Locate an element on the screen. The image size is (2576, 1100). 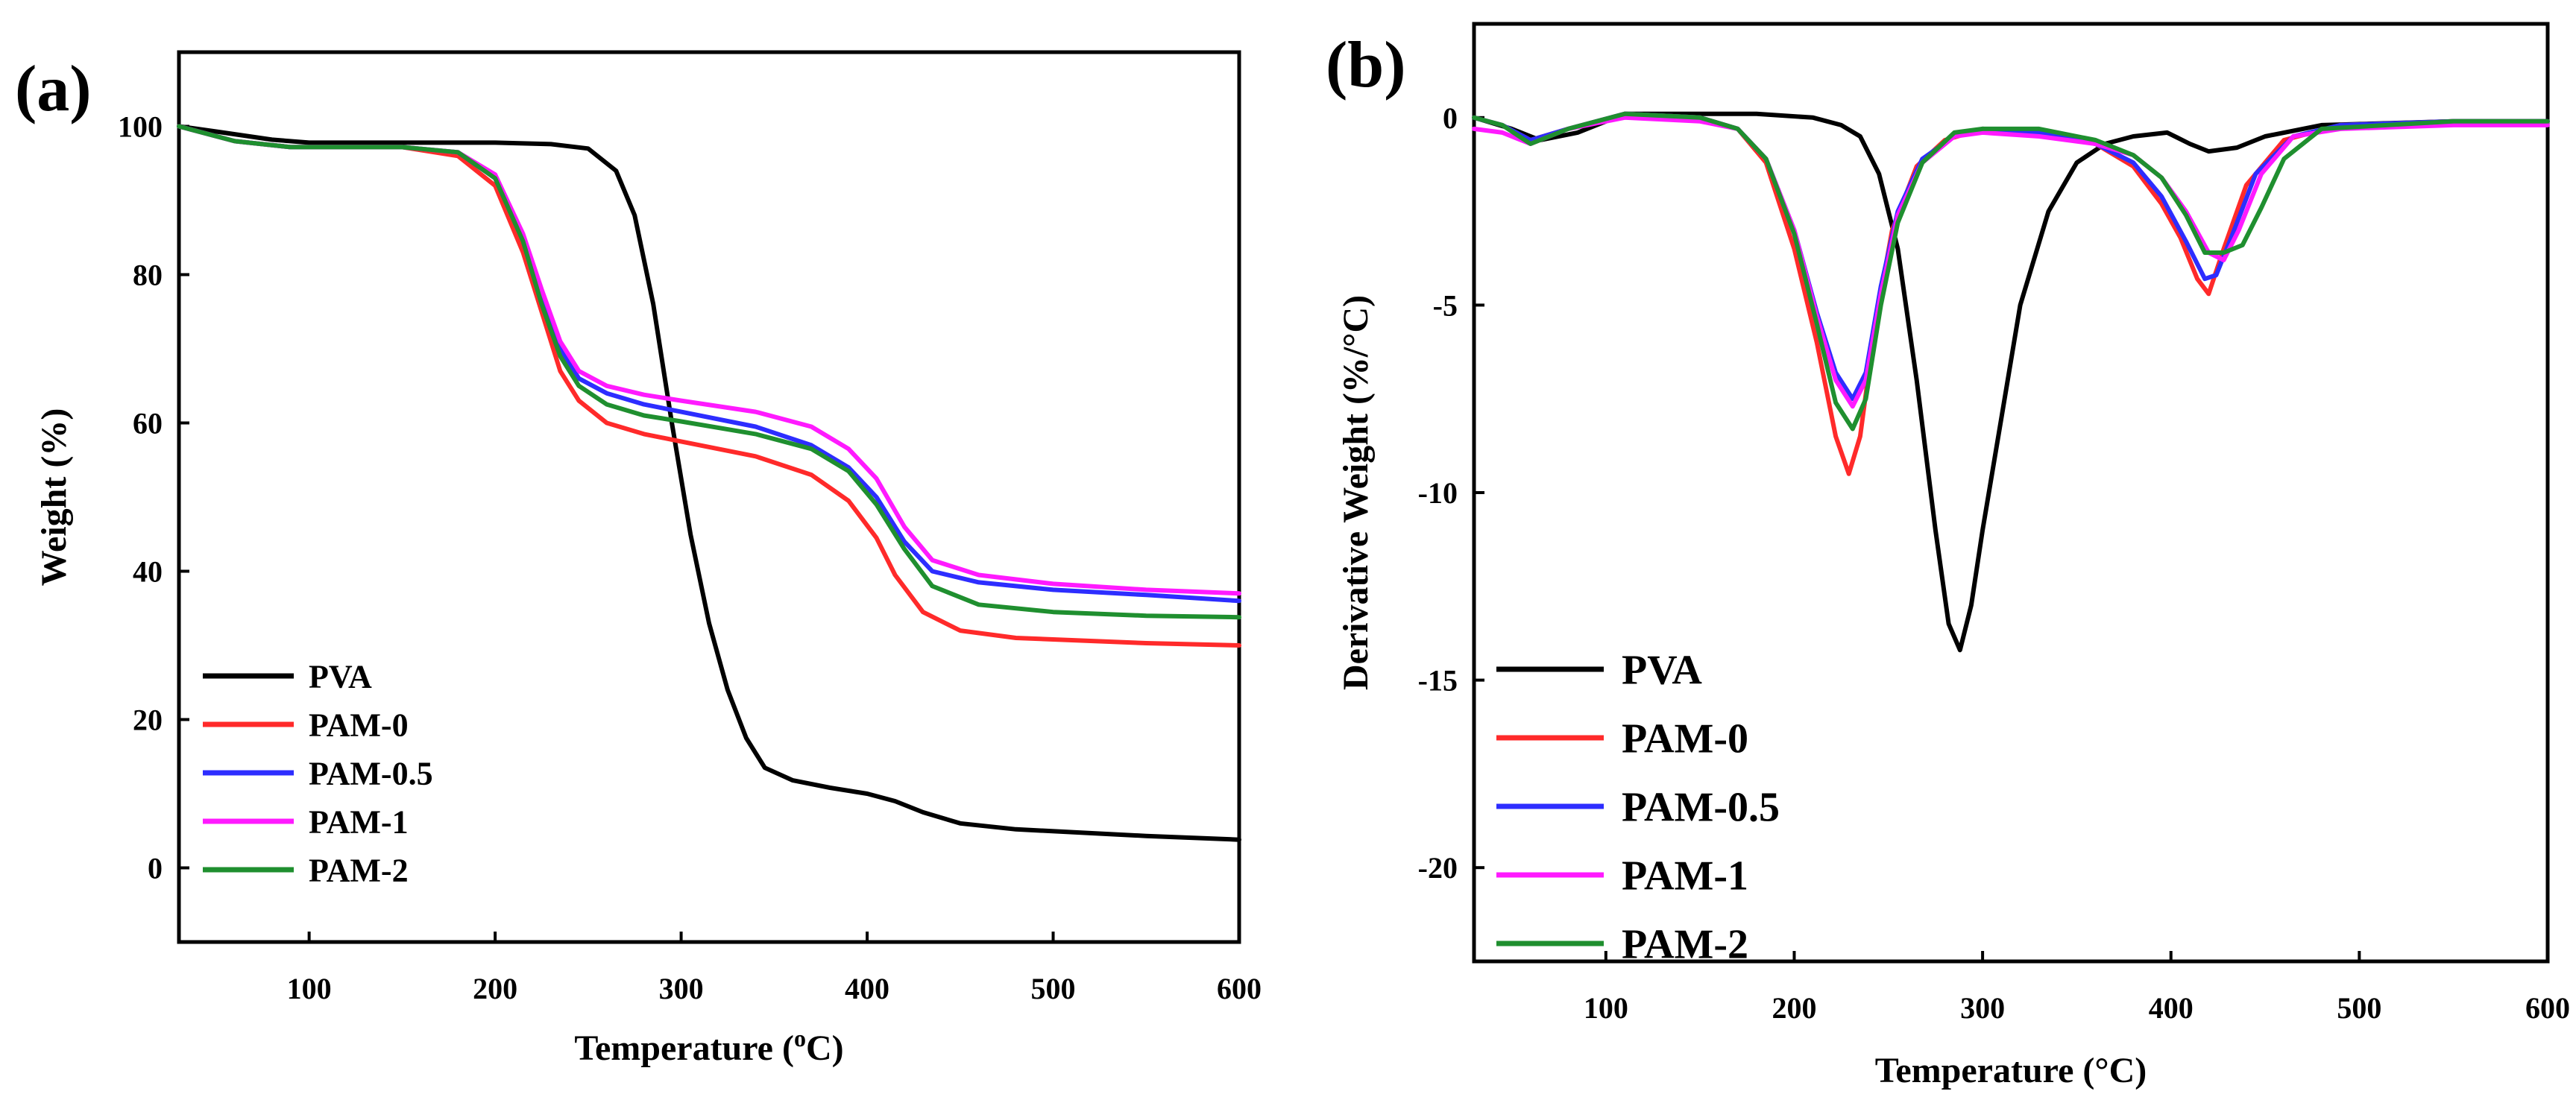
panel-b-legend: PVA PAM-0 PAM-0.5 PAM-1 PAM-2 is located at coordinates (1638, 808).